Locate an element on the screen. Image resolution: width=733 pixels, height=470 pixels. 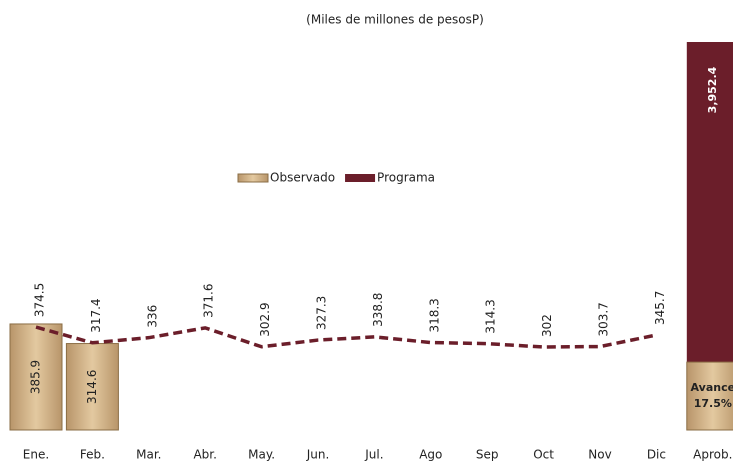
avance-bar is located at coordinates (709, 396).